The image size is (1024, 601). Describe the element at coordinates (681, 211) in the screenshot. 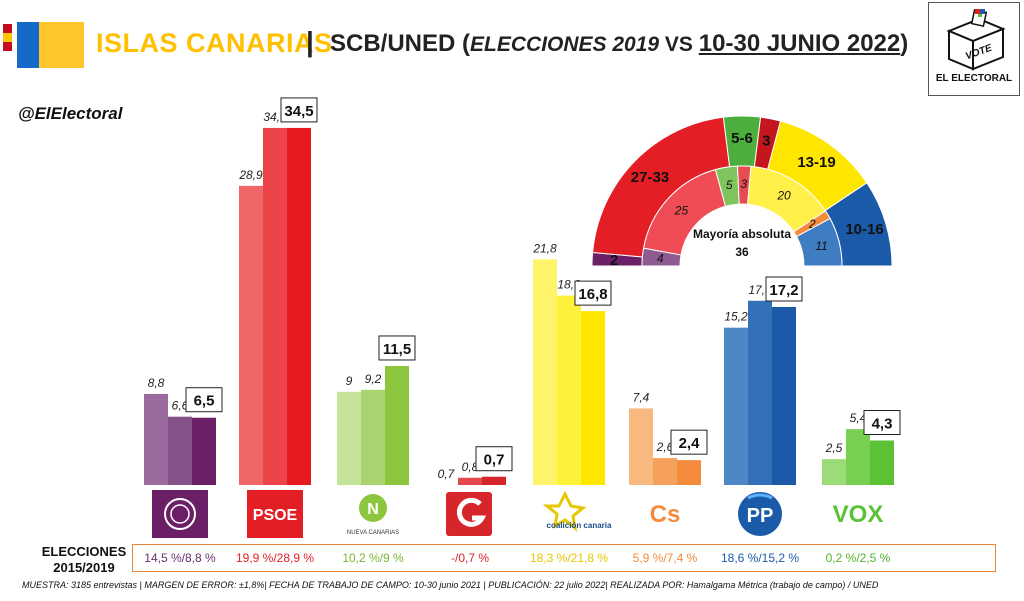

I see `inner-psoe-label: 25` at that location.